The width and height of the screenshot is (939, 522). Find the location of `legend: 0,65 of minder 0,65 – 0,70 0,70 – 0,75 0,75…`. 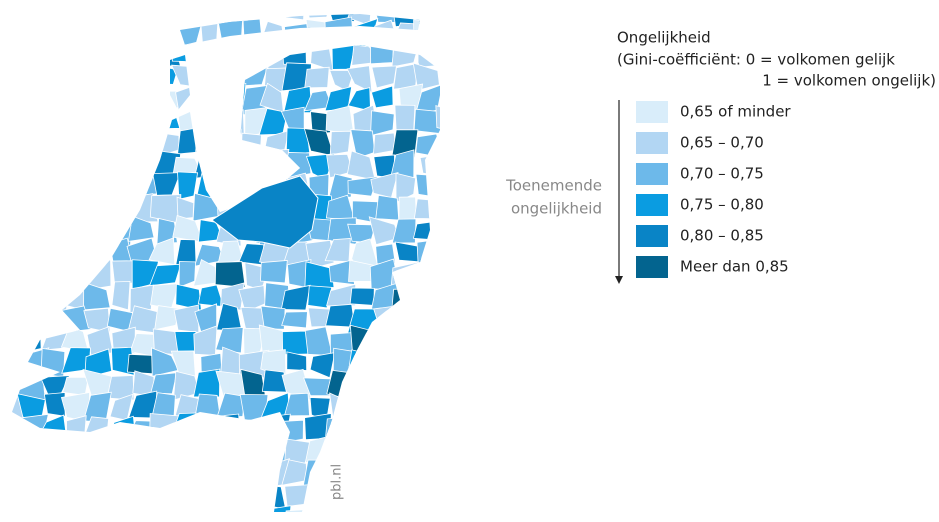

legend: 0,65 of minder 0,65 – 0,70 0,70 – 0,75 0,75… is located at coordinates (713, 189).